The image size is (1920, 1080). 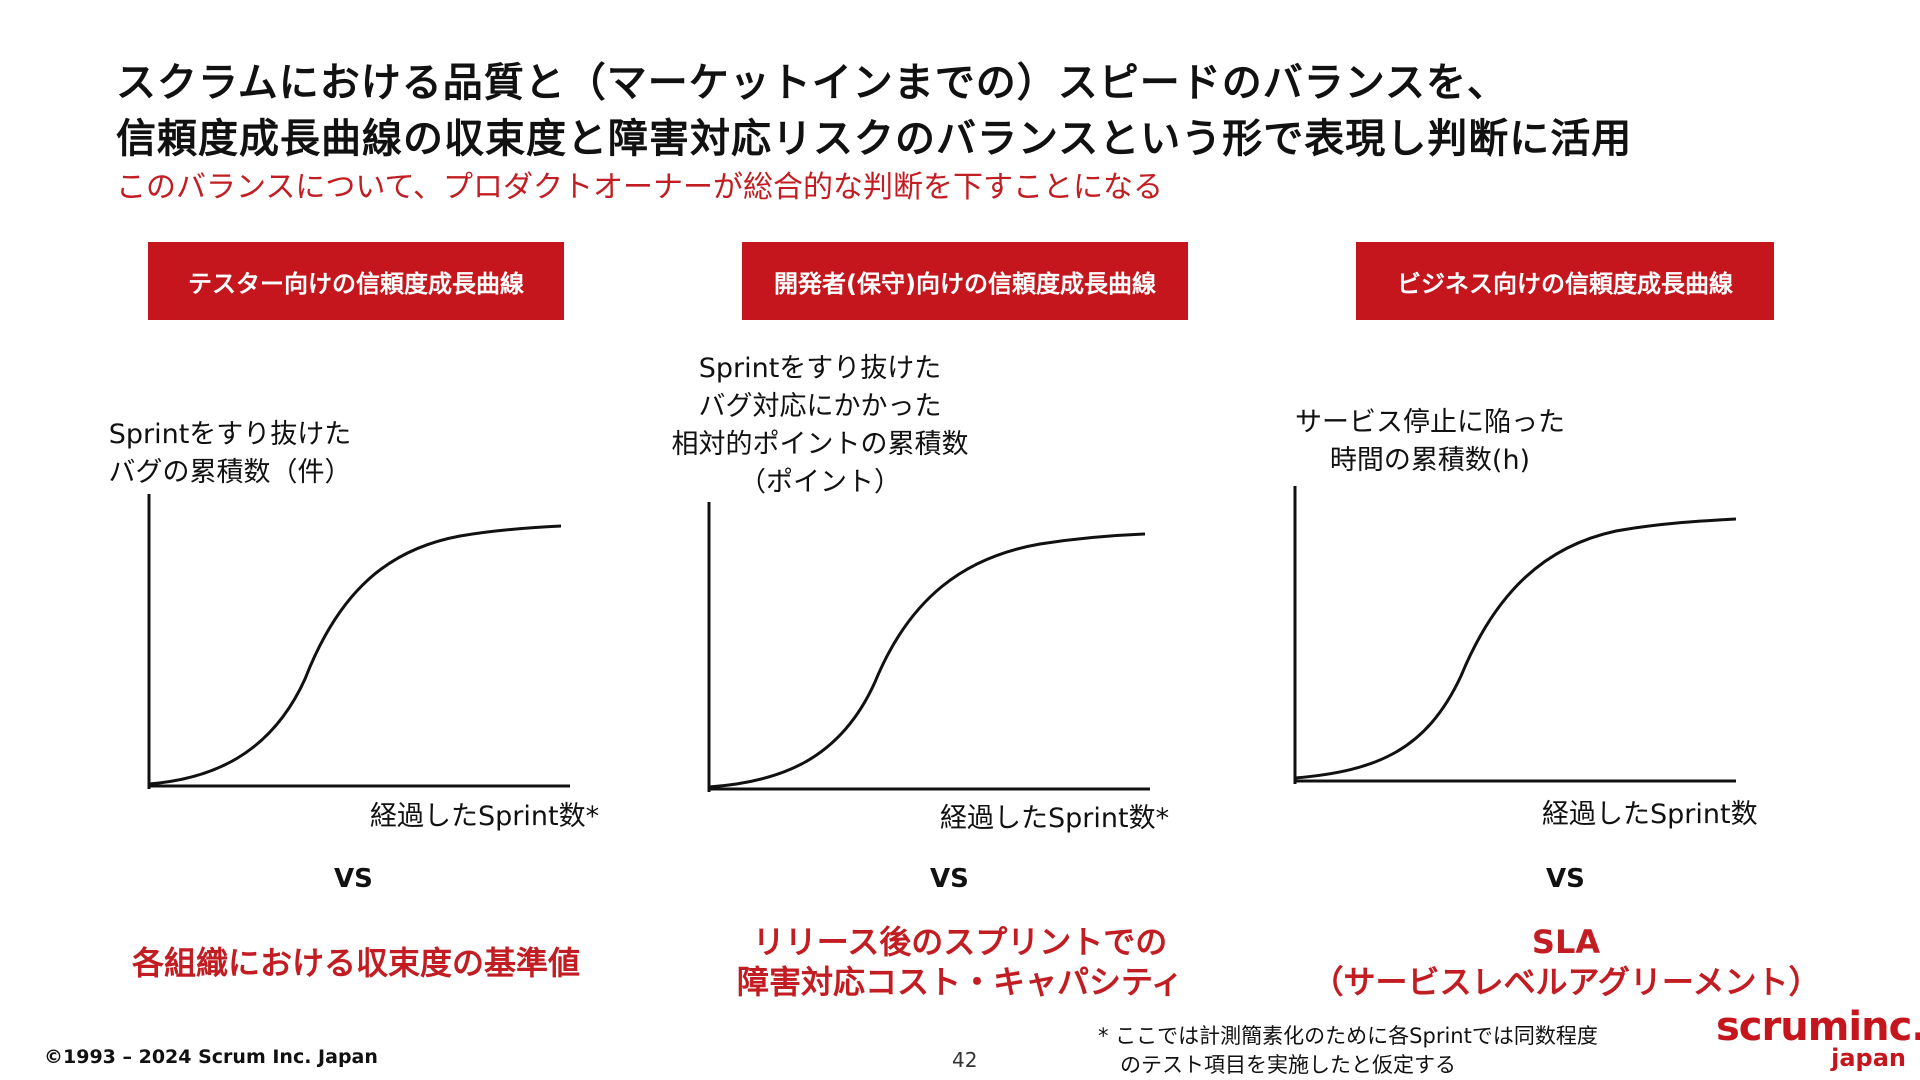 I want to click on panel-3-bottom-label: SLA （サービスレベルアグリーメント）, so click(x=1566, y=962).